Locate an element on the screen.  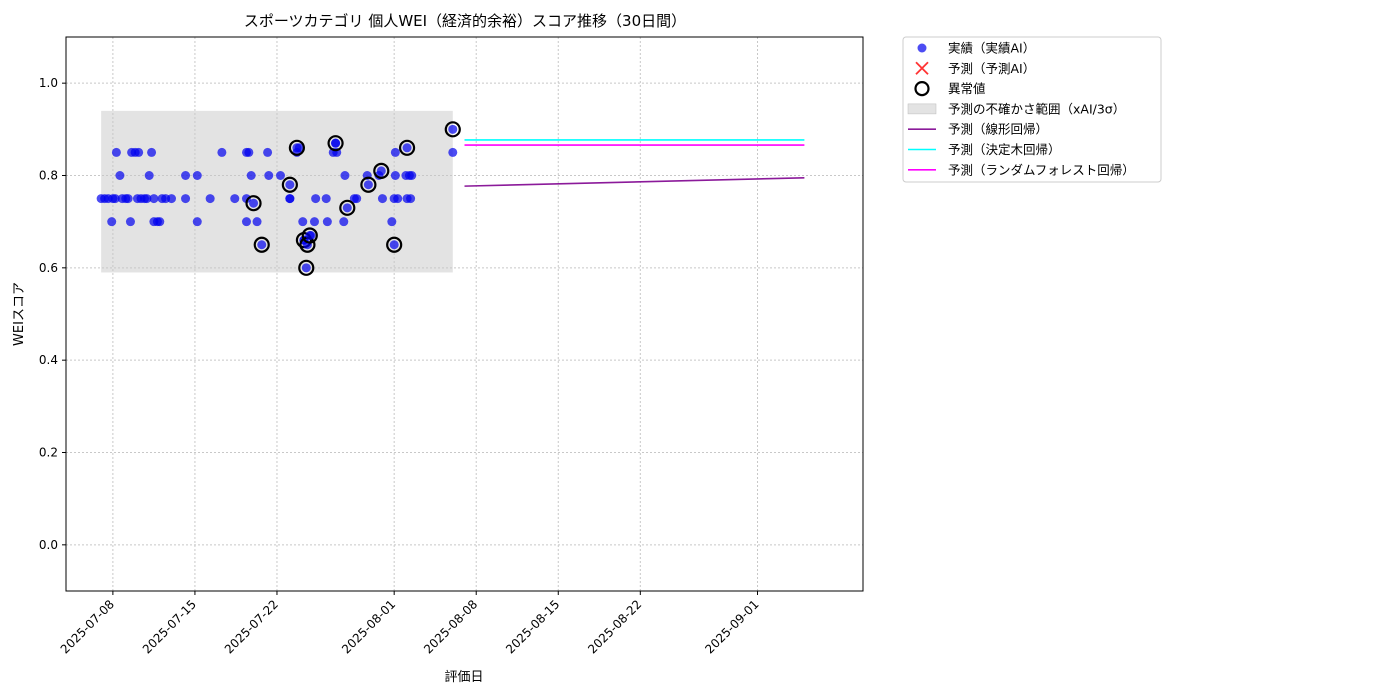
legend-frame is located at coordinates (1032, 109).